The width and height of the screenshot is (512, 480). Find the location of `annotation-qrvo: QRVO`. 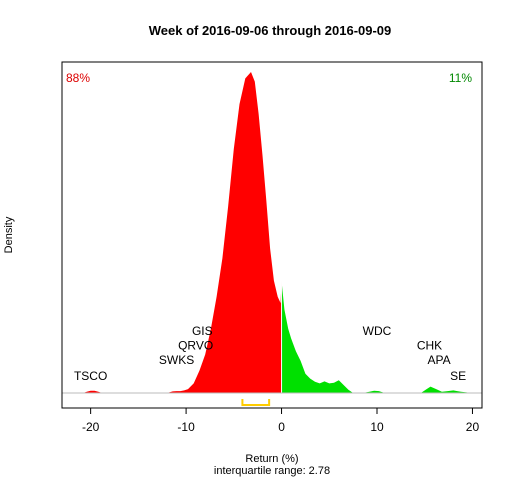

annotation-qrvo: QRVO is located at coordinates (195, 346).